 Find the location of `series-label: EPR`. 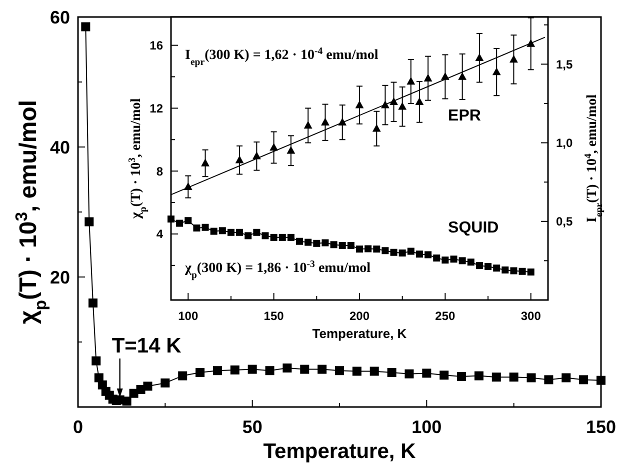

series-label: EPR is located at coordinates (465, 115).